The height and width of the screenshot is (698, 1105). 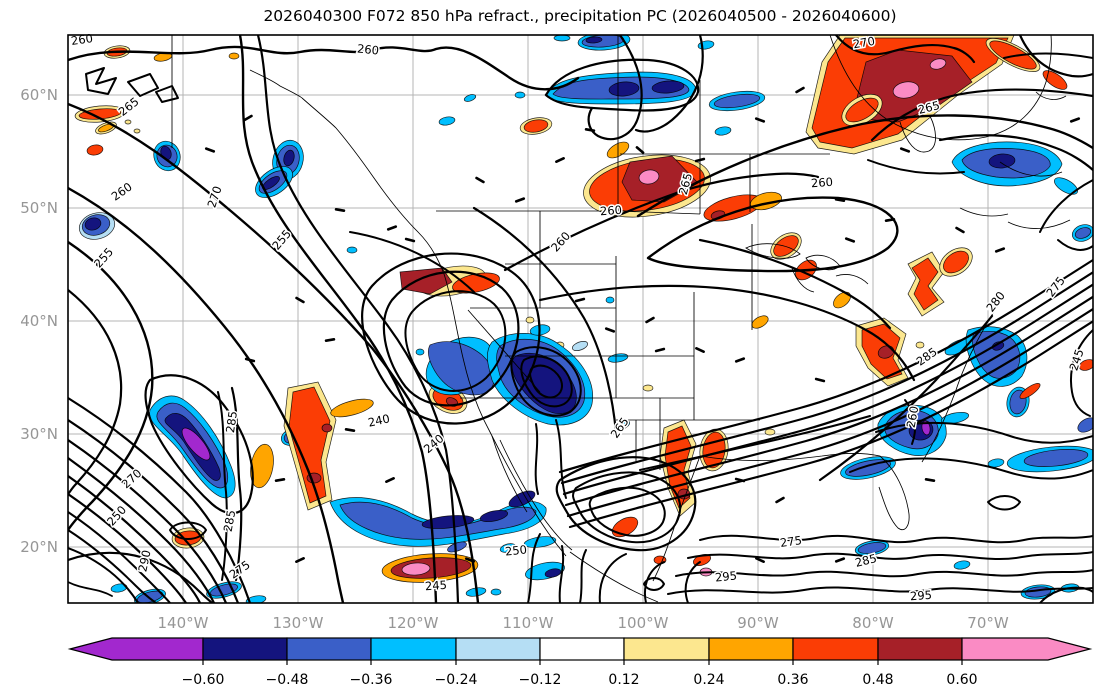 What do you see at coordinates (961, 680) in the screenshot?
I see `colorbar-tick-label: 0.60` at bounding box center [961, 680].